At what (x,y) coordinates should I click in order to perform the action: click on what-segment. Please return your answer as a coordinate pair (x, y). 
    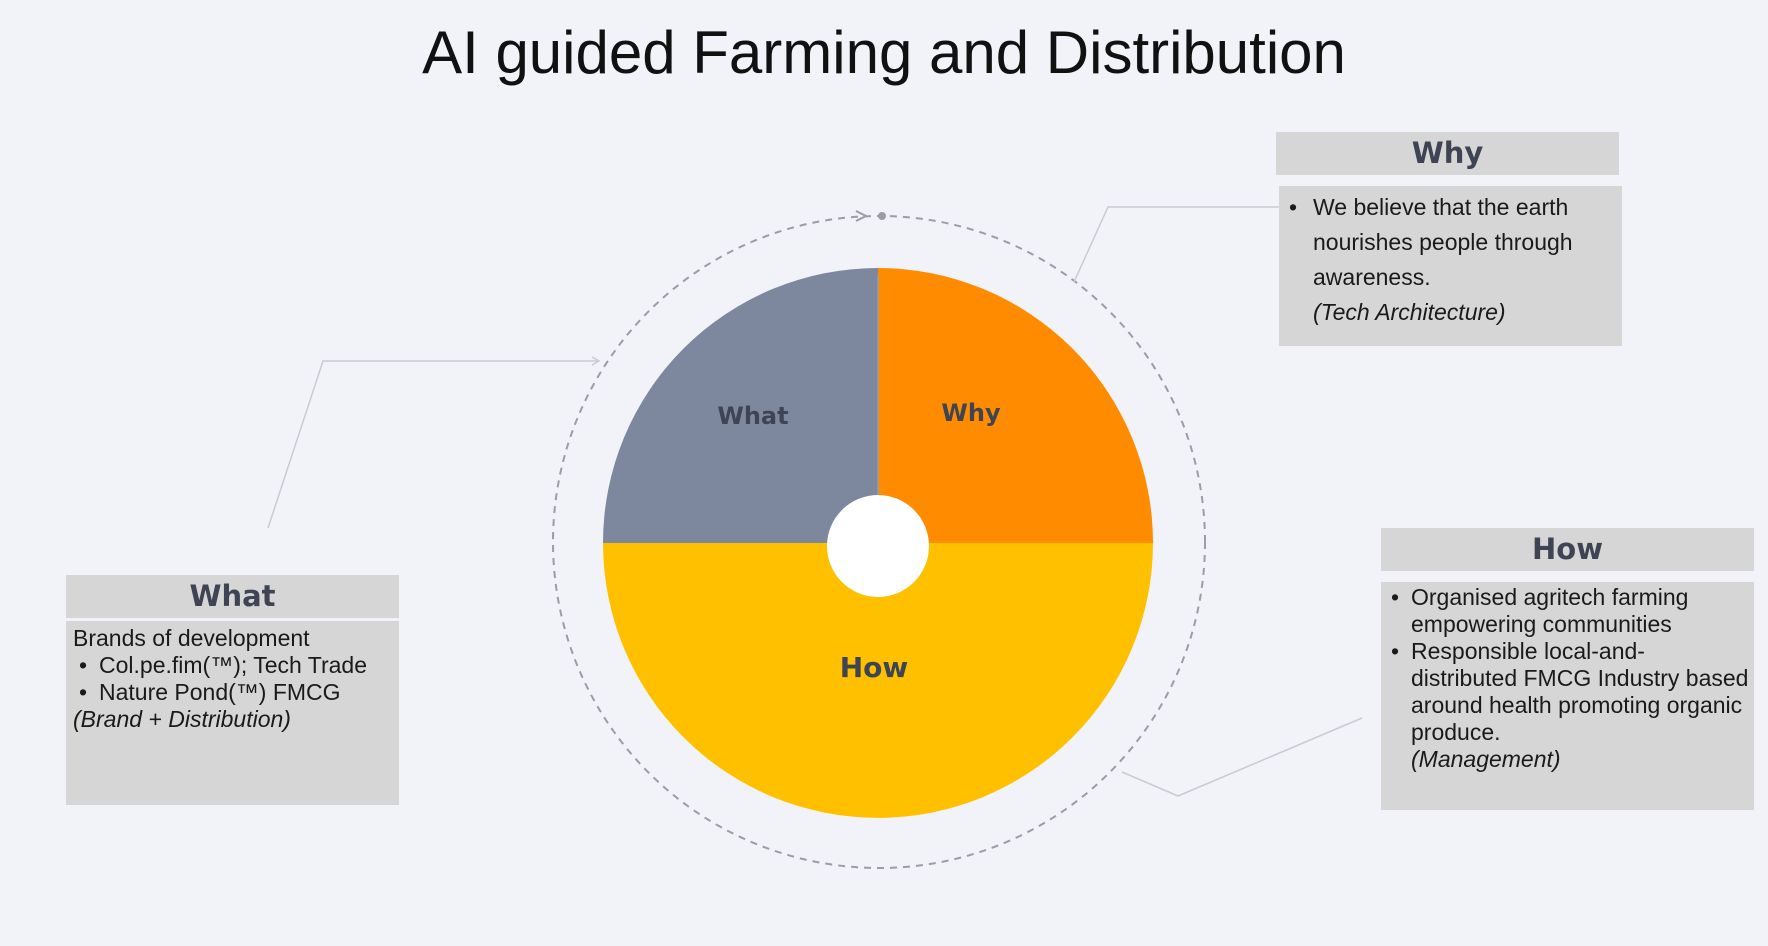
    Looking at the image, I should click on (740, 405).